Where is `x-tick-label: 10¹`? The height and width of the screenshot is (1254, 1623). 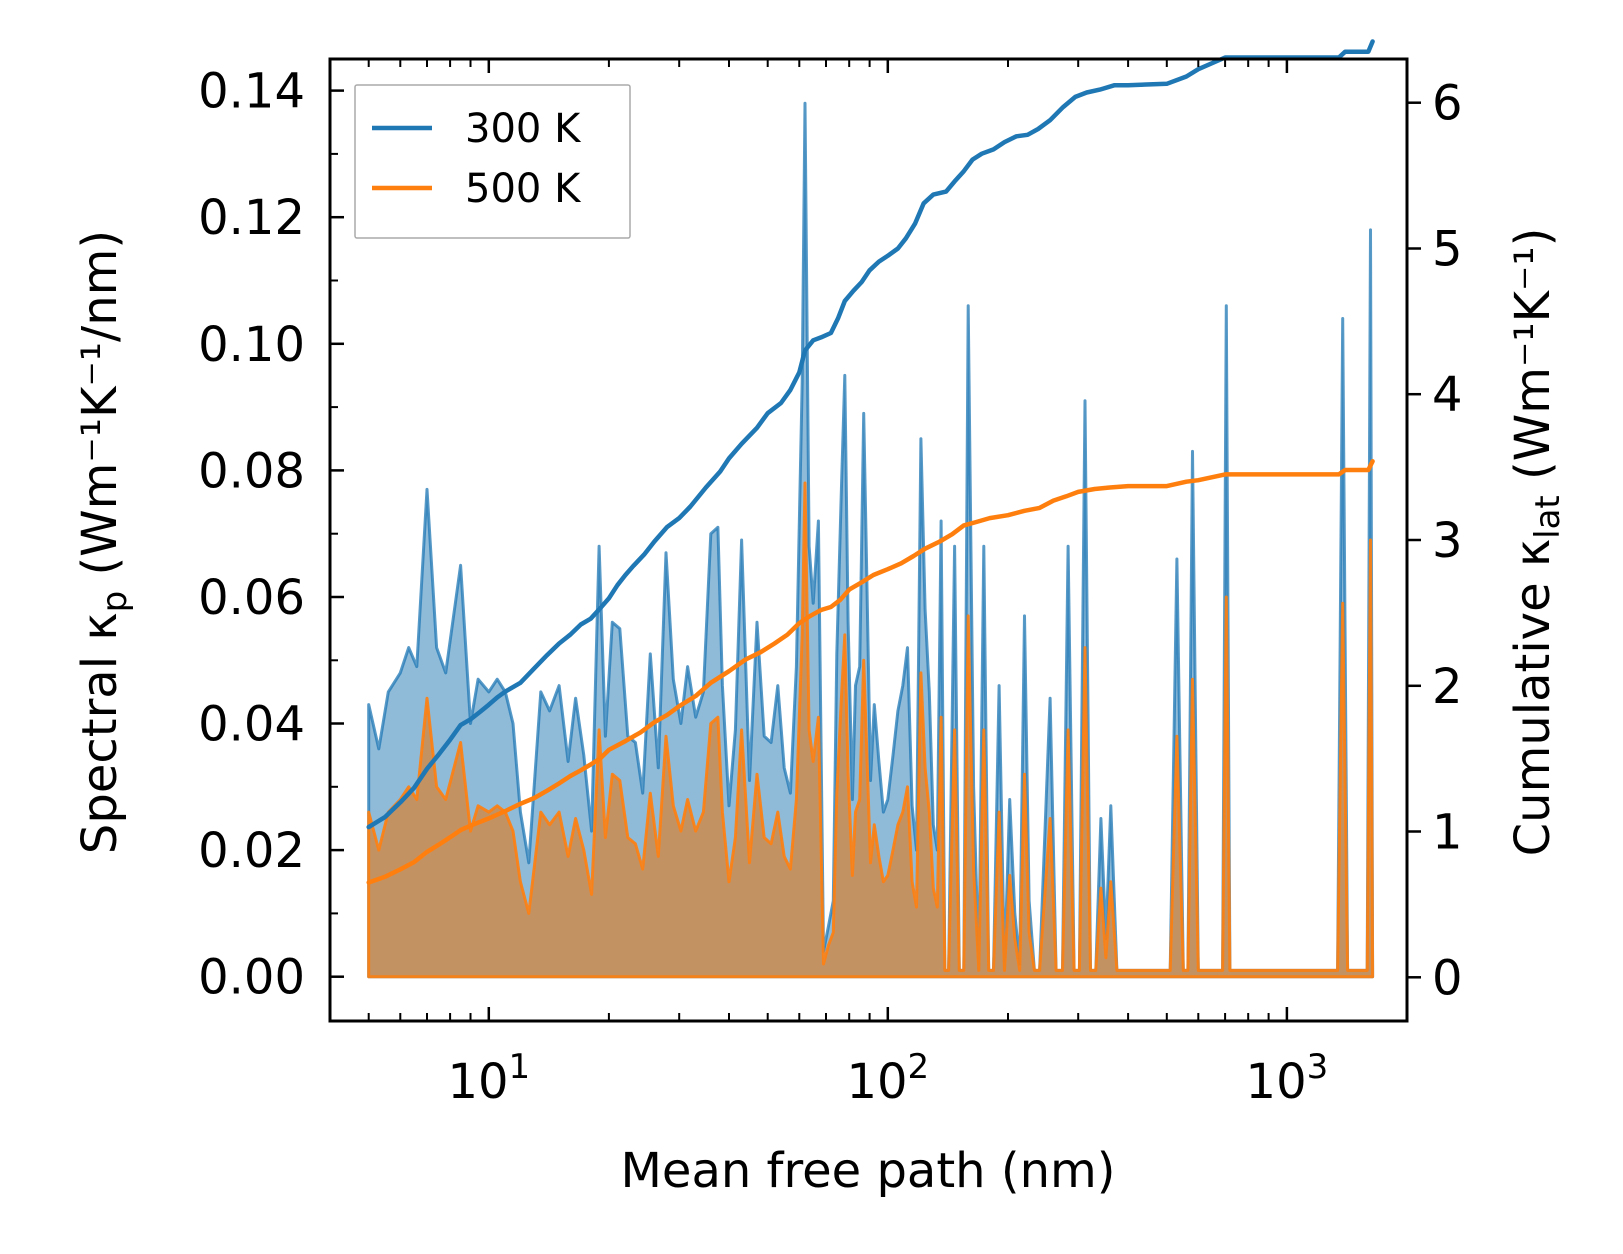
x-tick-label: 10¹ is located at coordinates (488, 1078).